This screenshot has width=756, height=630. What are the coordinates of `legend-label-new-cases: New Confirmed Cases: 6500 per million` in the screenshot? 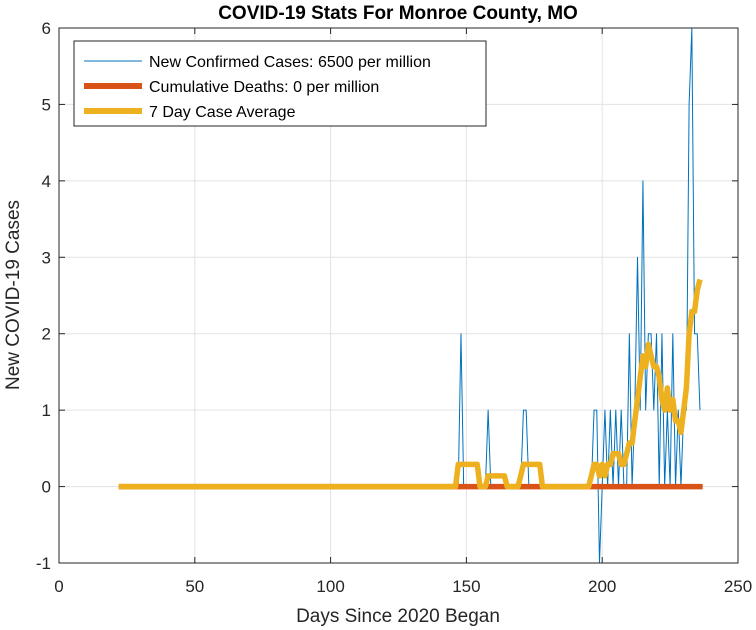 It's located at (290, 62).